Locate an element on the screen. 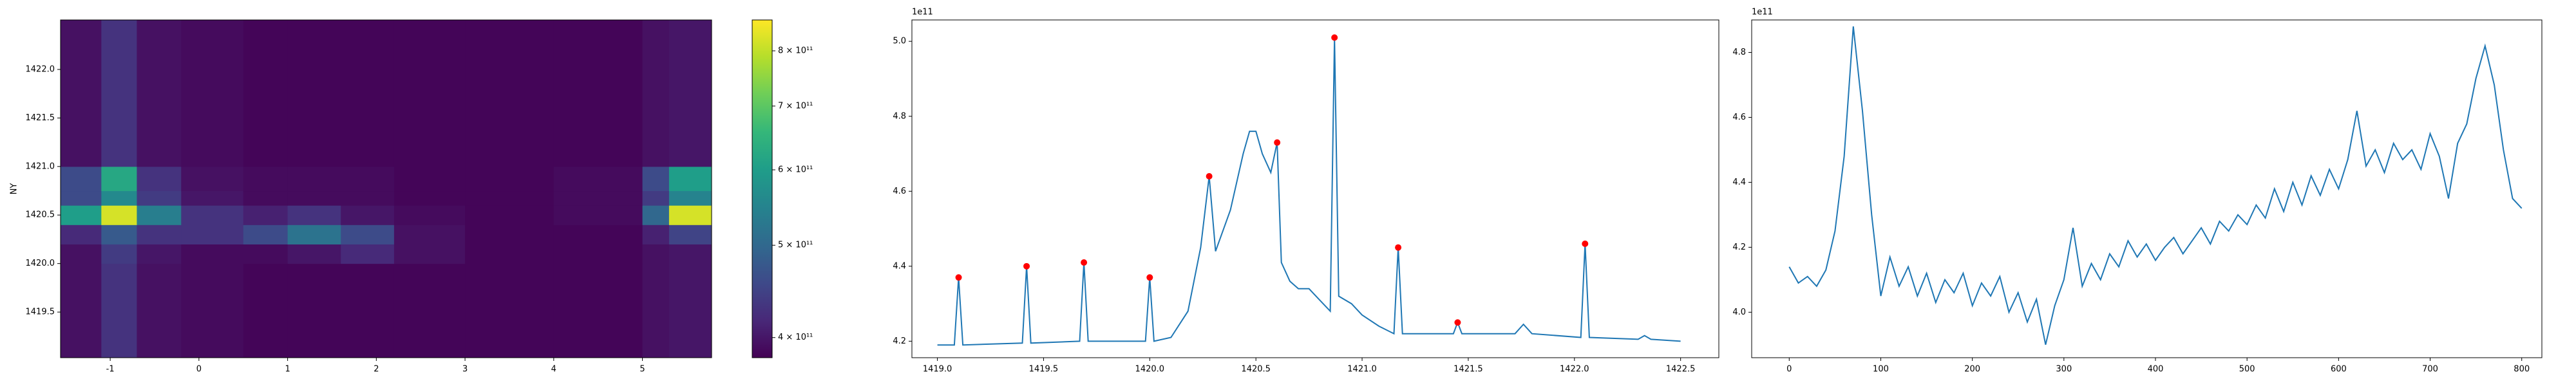  x-tick-label: 1 is located at coordinates (287, 369).